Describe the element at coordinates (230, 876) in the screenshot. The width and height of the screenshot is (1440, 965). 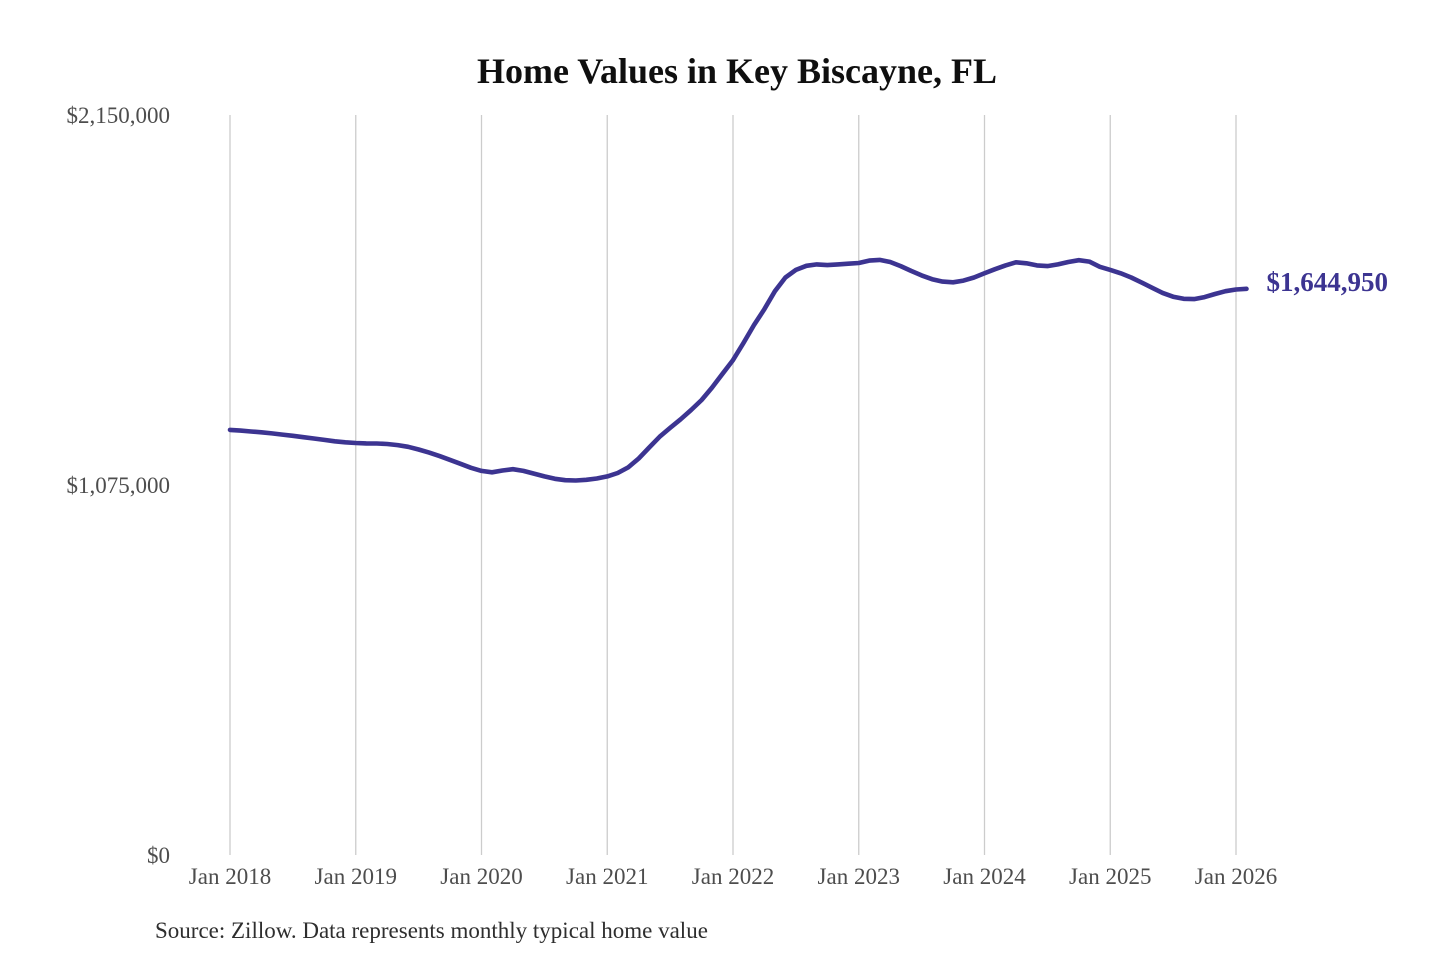
I see `x-tick-label: Jan 2018` at that location.